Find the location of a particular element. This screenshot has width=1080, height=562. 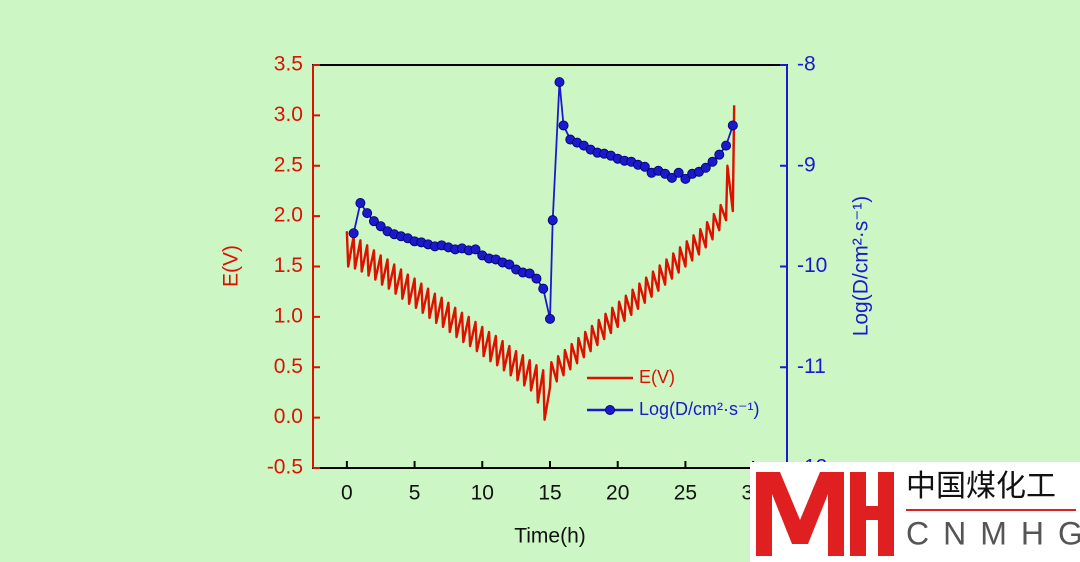

logo-latin: CNMHG is located at coordinates (993, 533).